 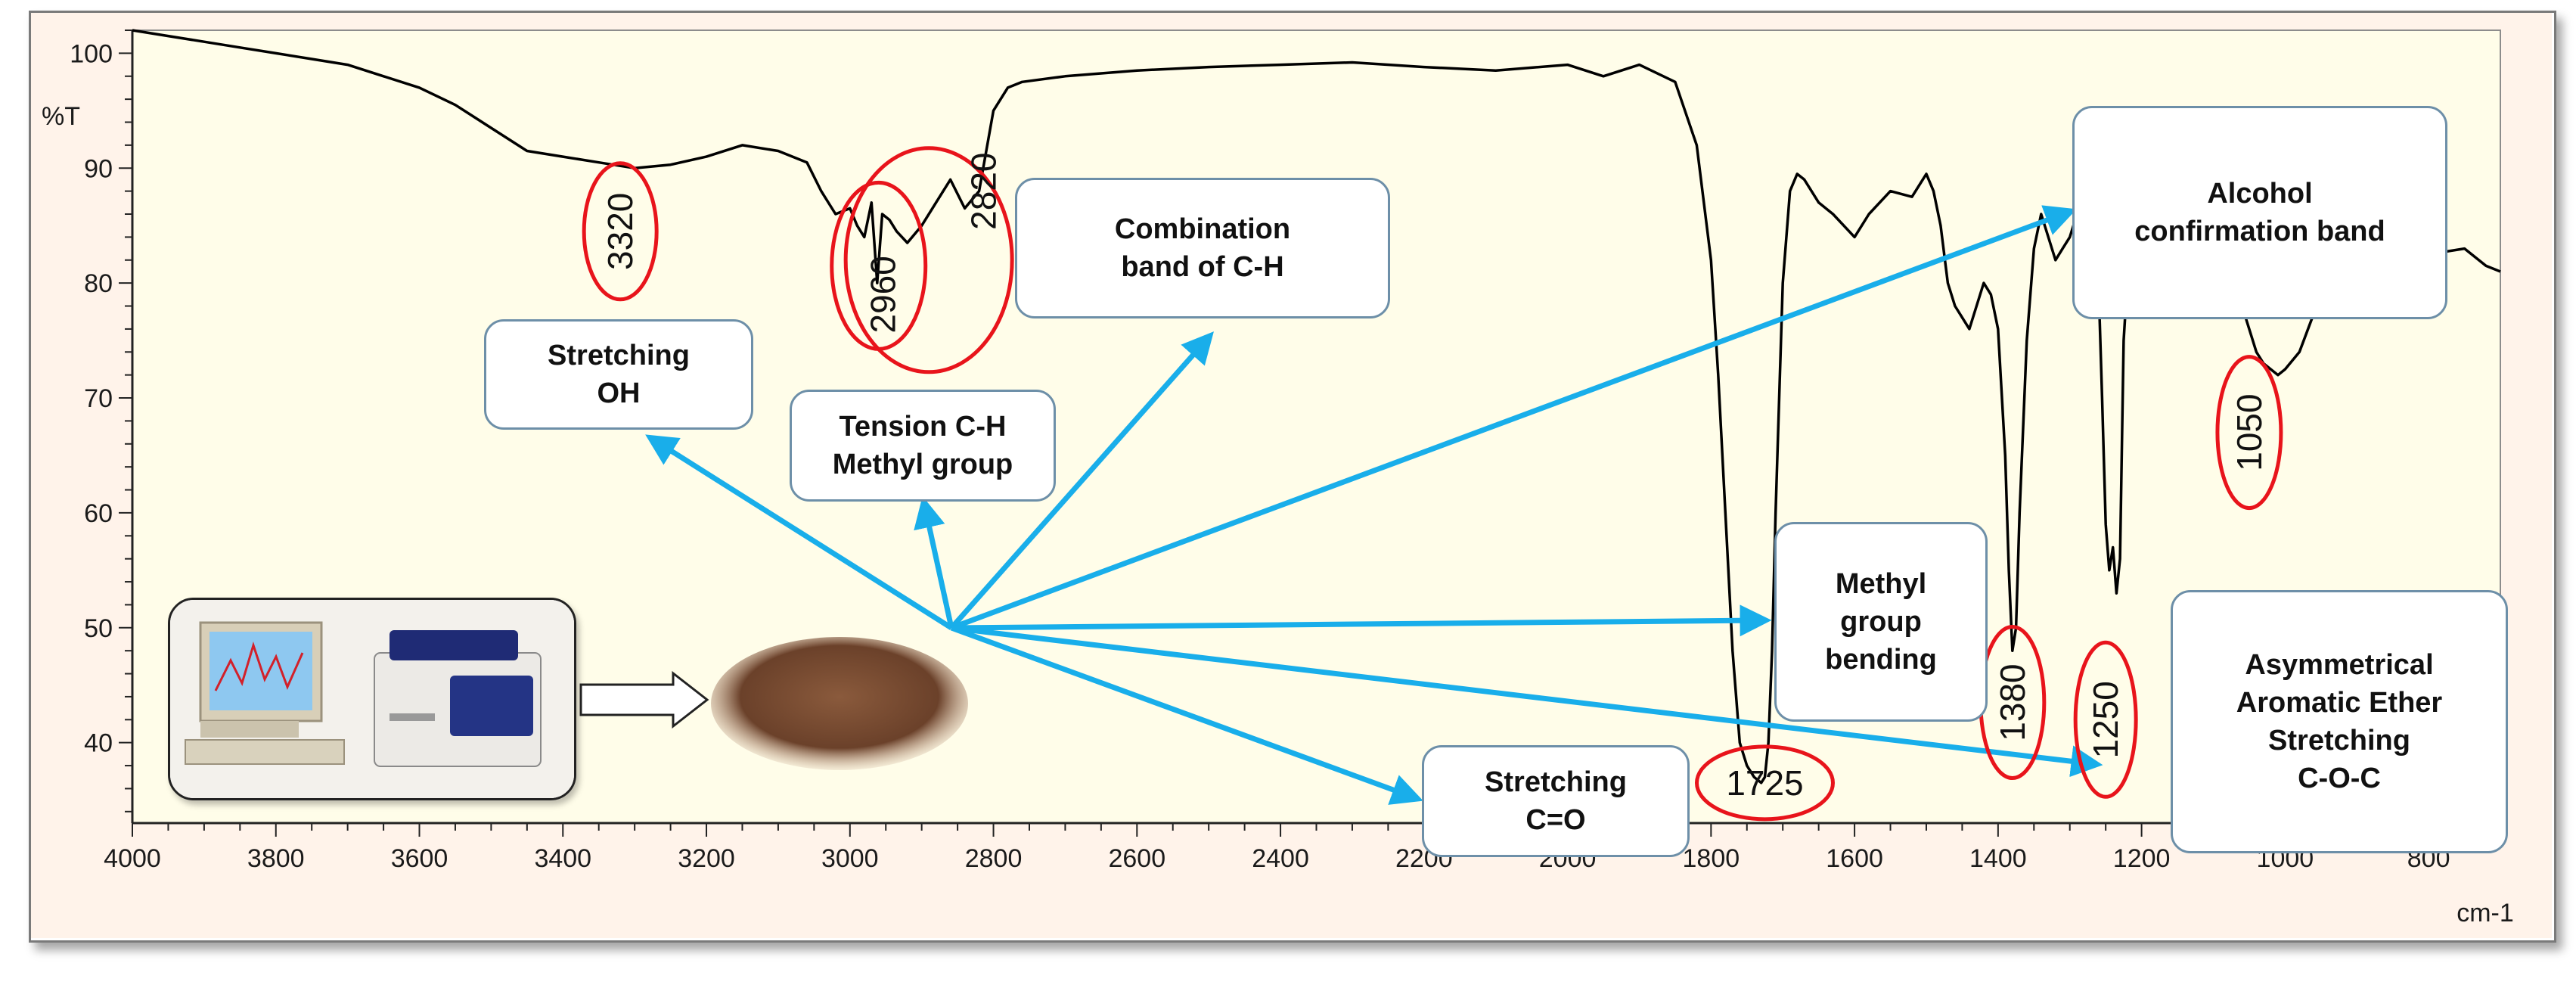 I want to click on y-tick-label: 80, so click(x=98, y=283).